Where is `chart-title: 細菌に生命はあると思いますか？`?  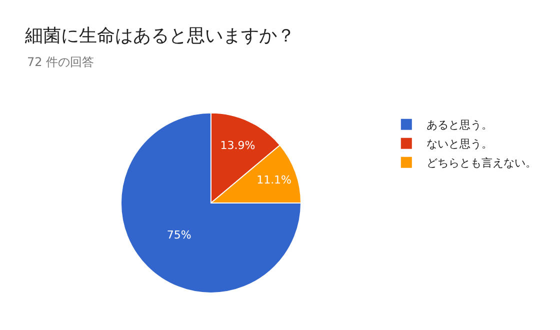 chart-title: 細菌に生命はあると思いますか？ is located at coordinates (159, 35).